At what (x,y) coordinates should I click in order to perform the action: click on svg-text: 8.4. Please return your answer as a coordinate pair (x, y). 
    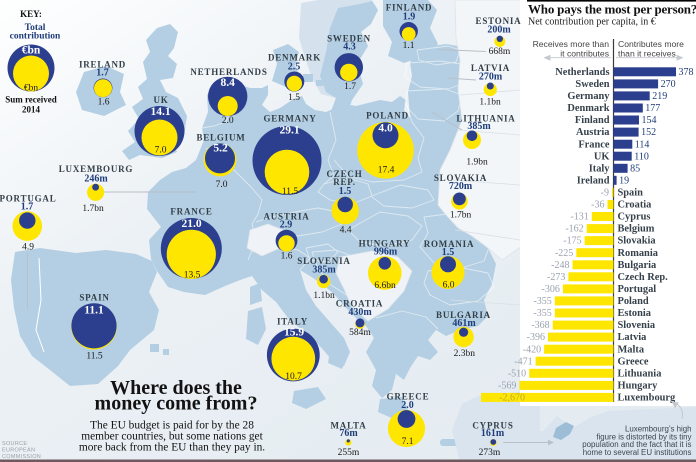
    Looking at the image, I should click on (228, 83).